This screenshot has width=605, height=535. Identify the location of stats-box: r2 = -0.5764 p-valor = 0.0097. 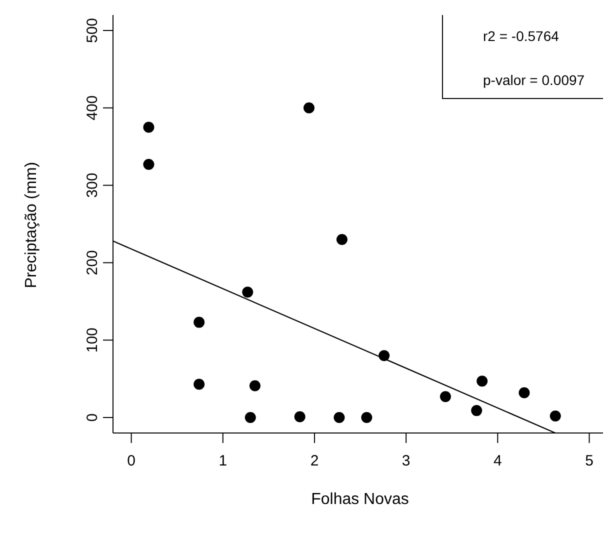
(522, 57).